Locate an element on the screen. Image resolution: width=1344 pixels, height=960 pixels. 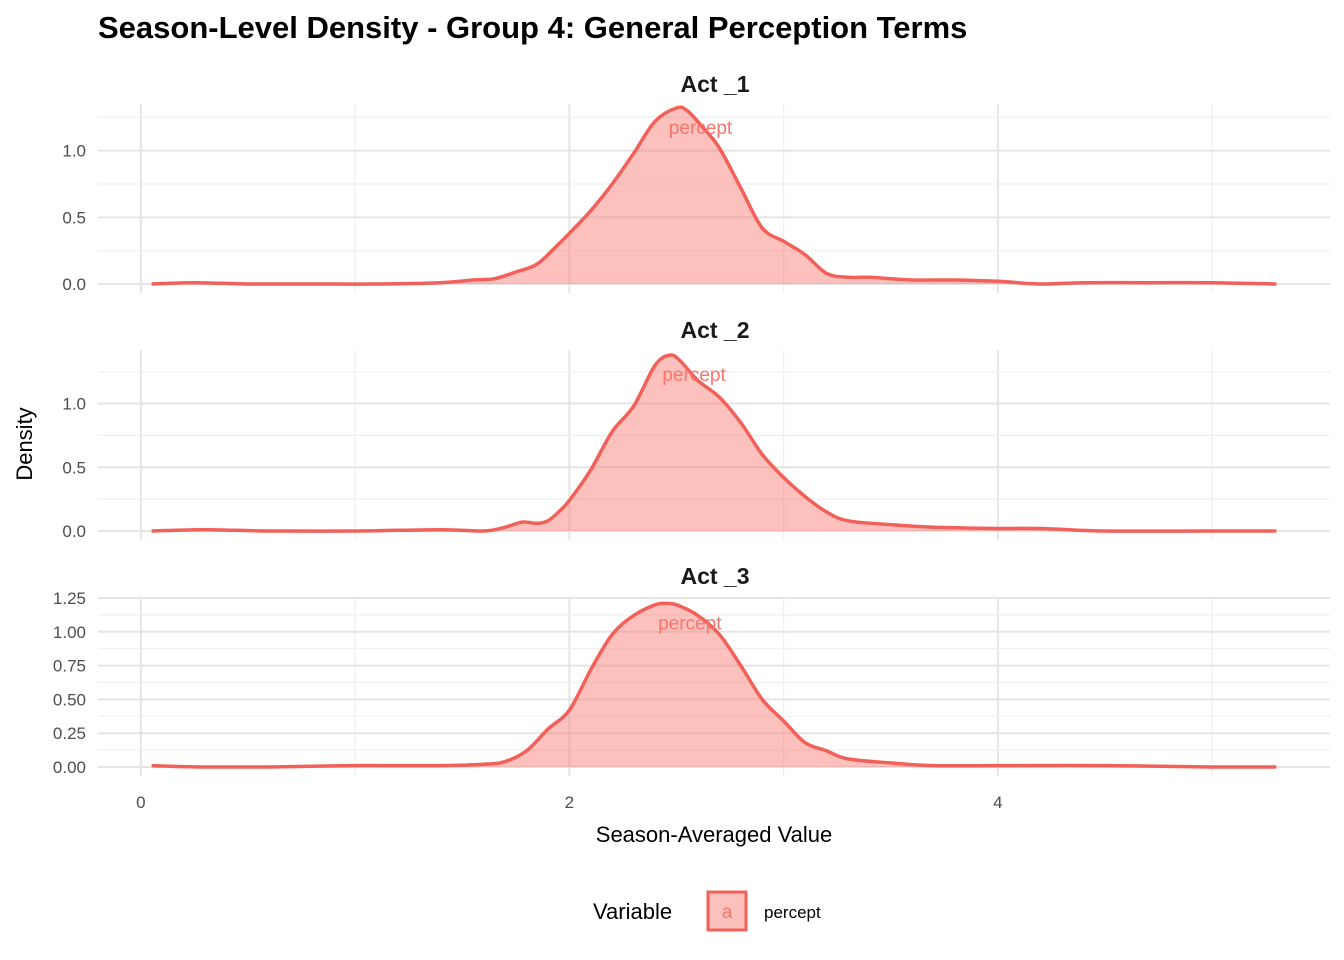
panel-strip-label: Act _1 is located at coordinates (714, 84).